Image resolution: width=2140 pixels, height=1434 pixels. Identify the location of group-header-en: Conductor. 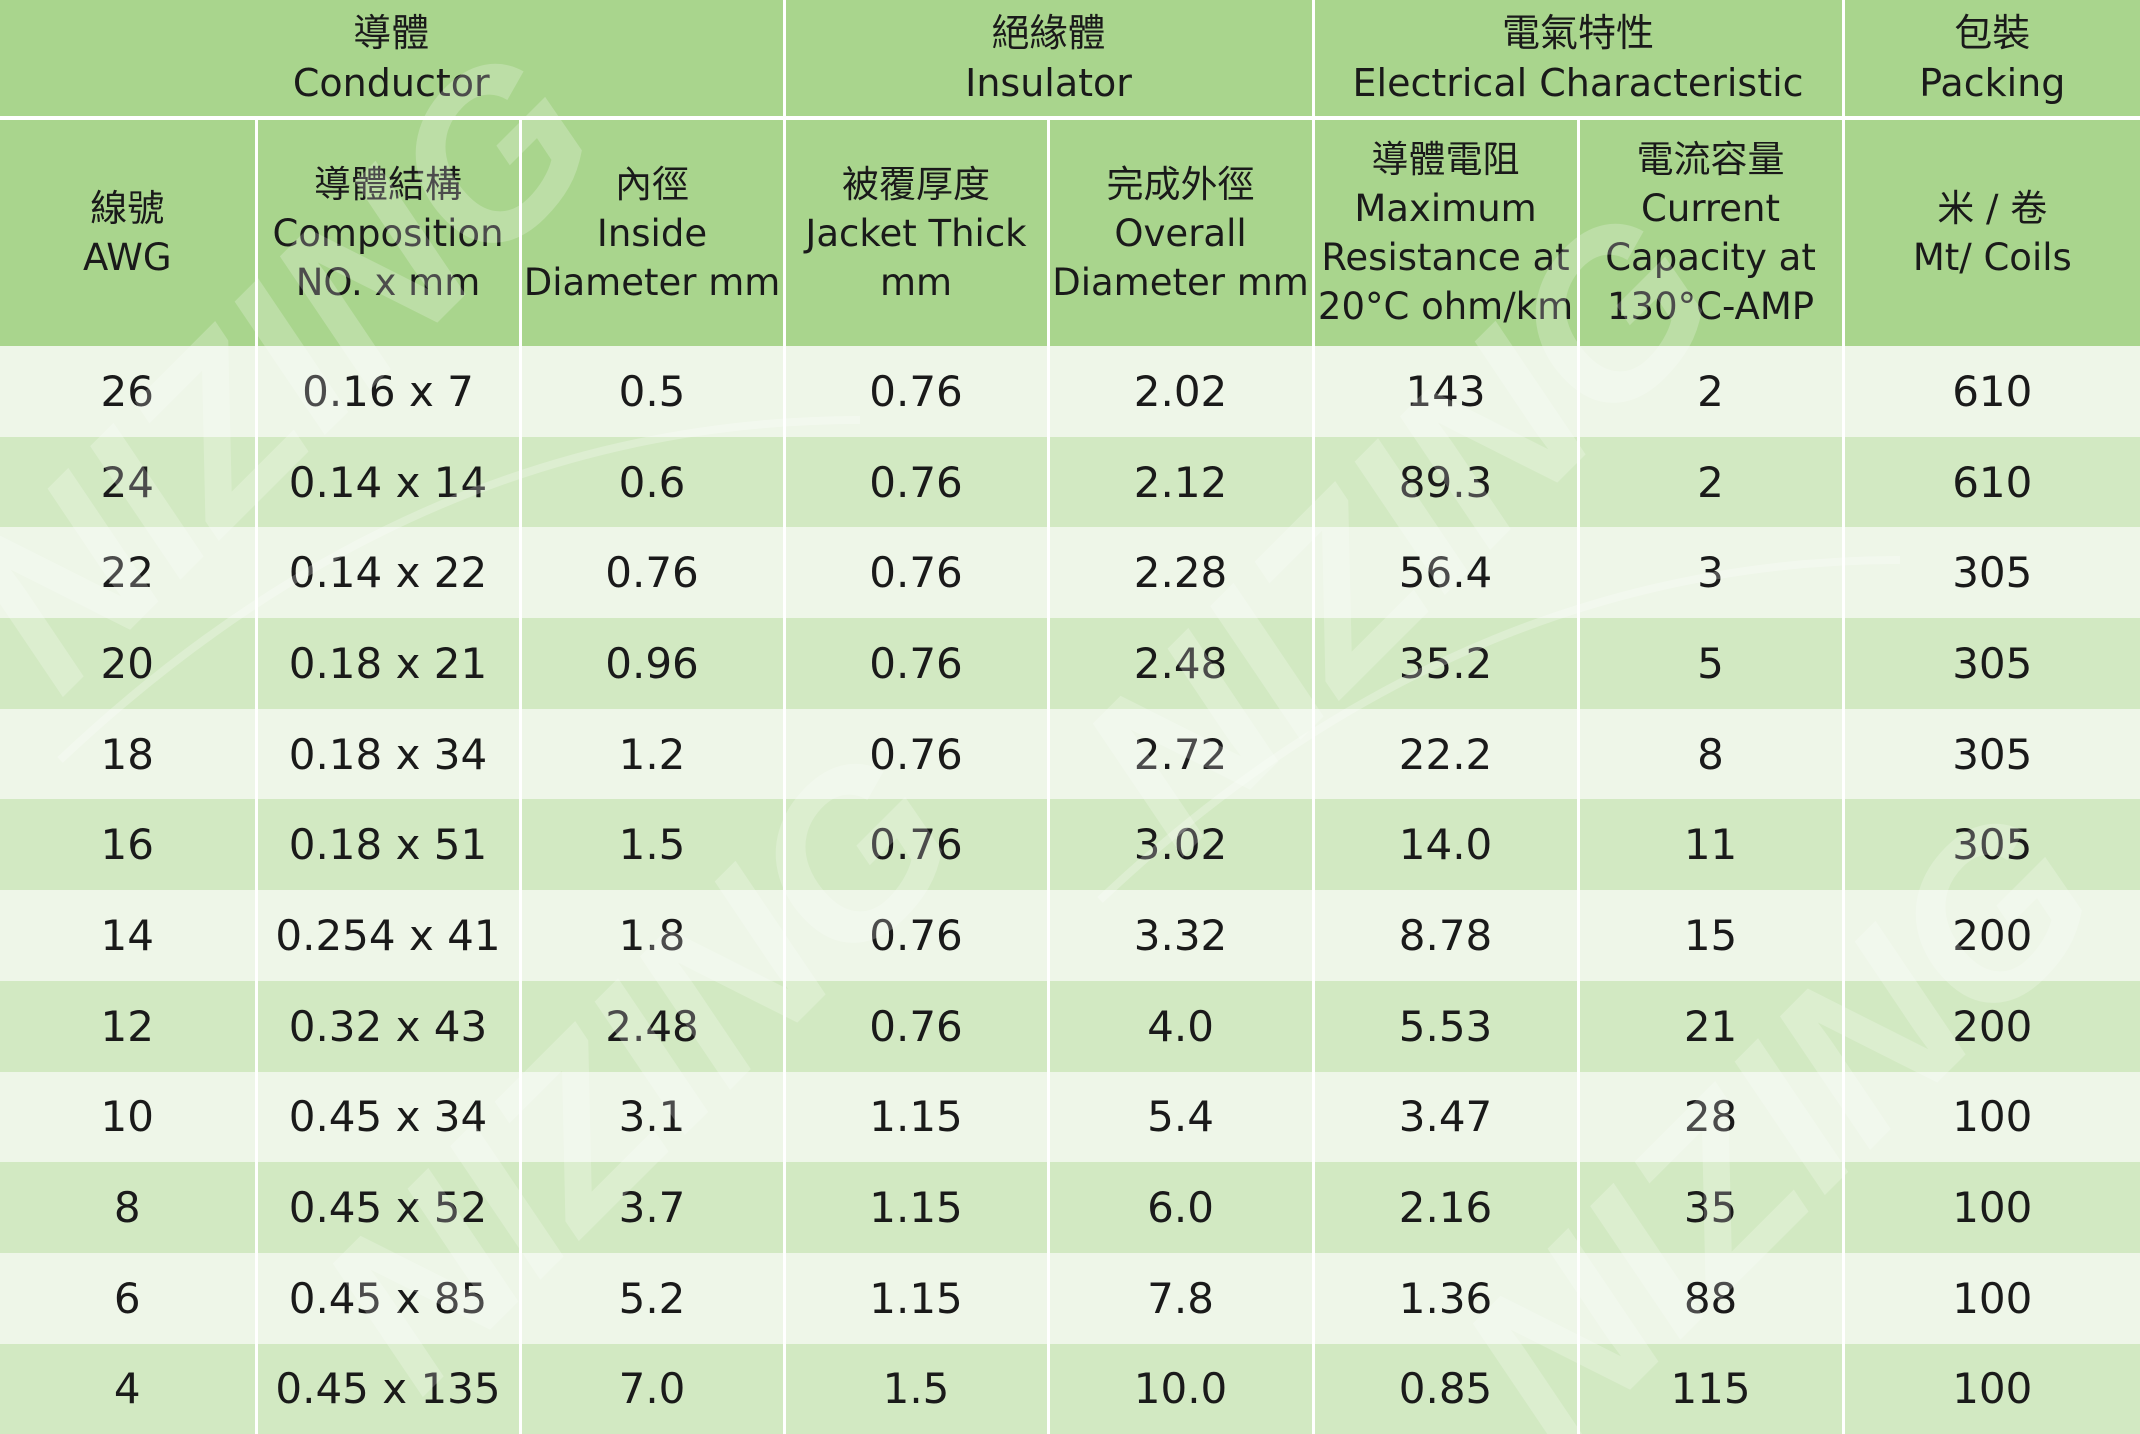
(391, 83).